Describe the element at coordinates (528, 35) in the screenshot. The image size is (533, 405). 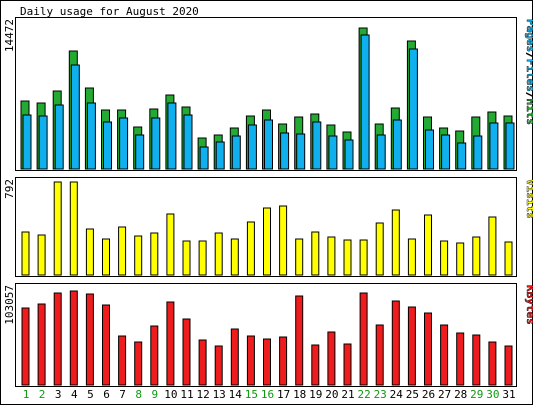
I see `legend-entry: Pages` at that location.